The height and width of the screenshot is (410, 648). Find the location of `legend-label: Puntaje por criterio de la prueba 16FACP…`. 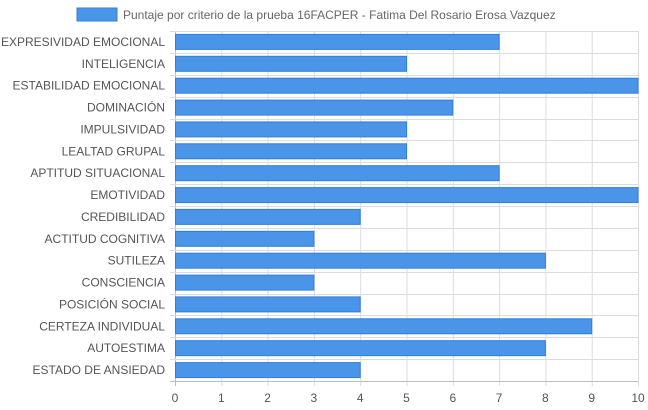

legend-label: Puntaje por criterio de la prueba 16FACP… is located at coordinates (339, 15).